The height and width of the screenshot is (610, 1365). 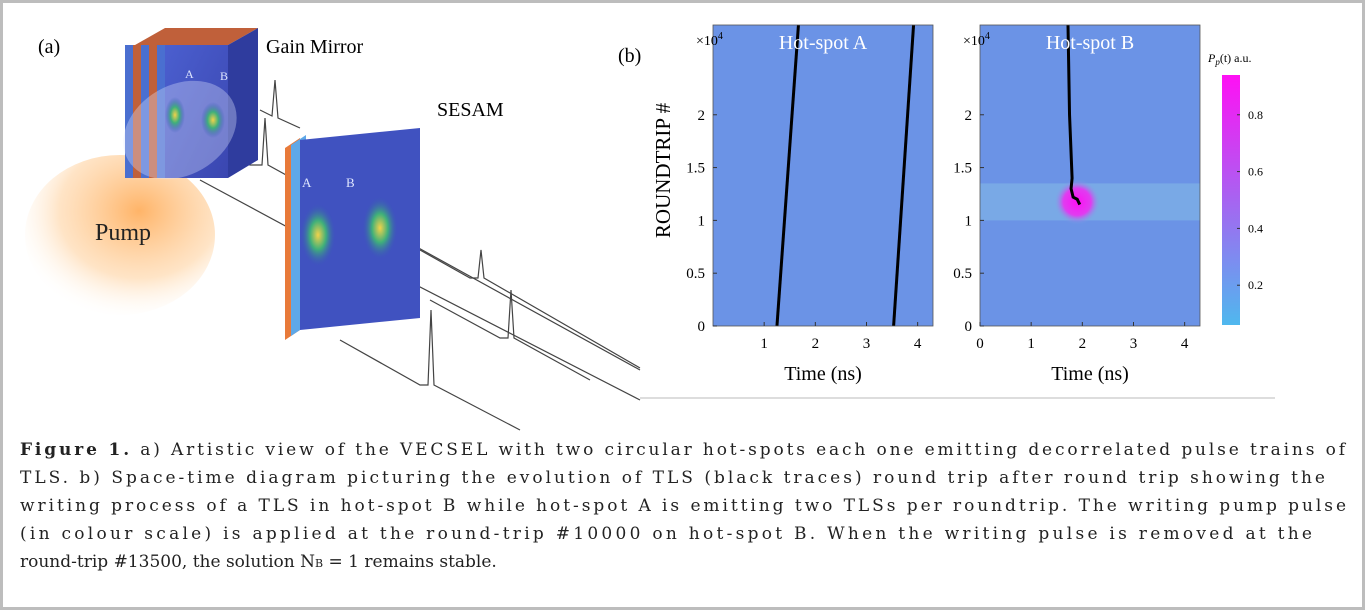 What do you see at coordinates (1255, 115) in the screenshot?
I see `colorbar-tick-label: 0.8` at bounding box center [1255, 115].